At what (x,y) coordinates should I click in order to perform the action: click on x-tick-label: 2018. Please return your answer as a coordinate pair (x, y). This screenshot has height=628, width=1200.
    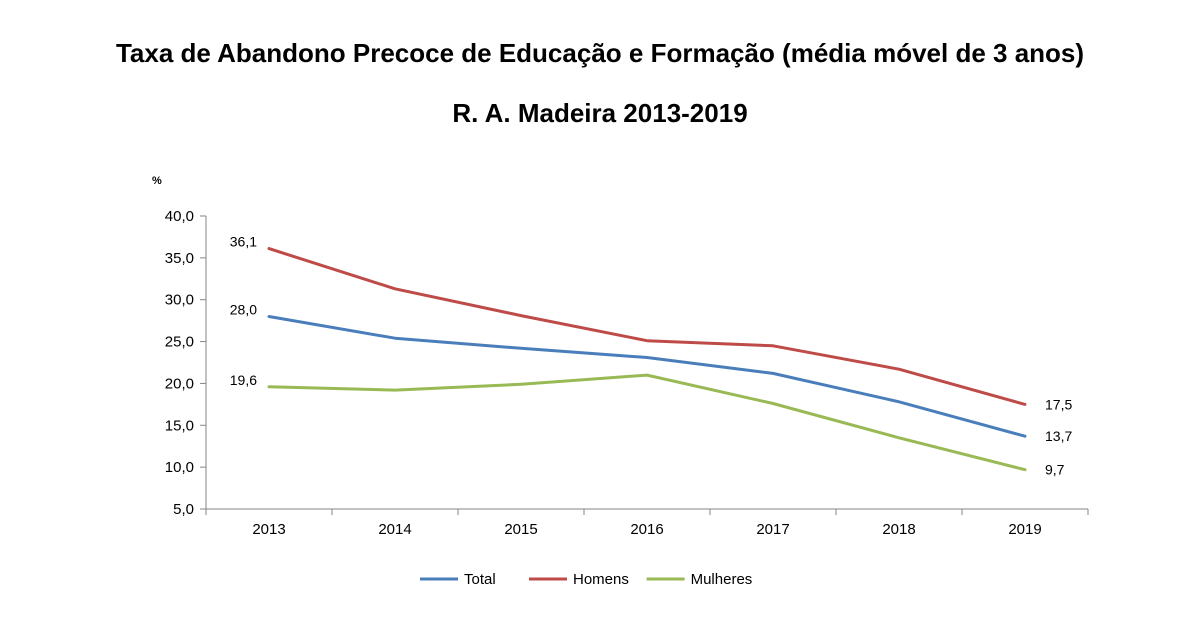
    Looking at the image, I should click on (898, 529).